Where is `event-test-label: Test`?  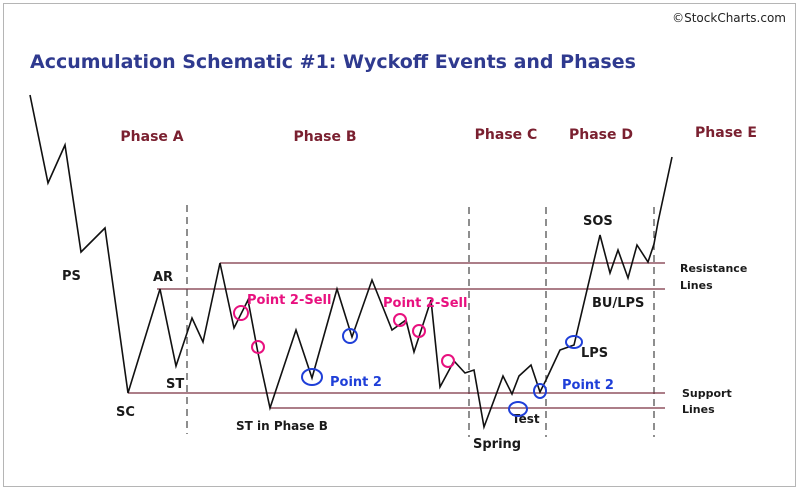
event-test-label: Test is located at coordinates (526, 419).